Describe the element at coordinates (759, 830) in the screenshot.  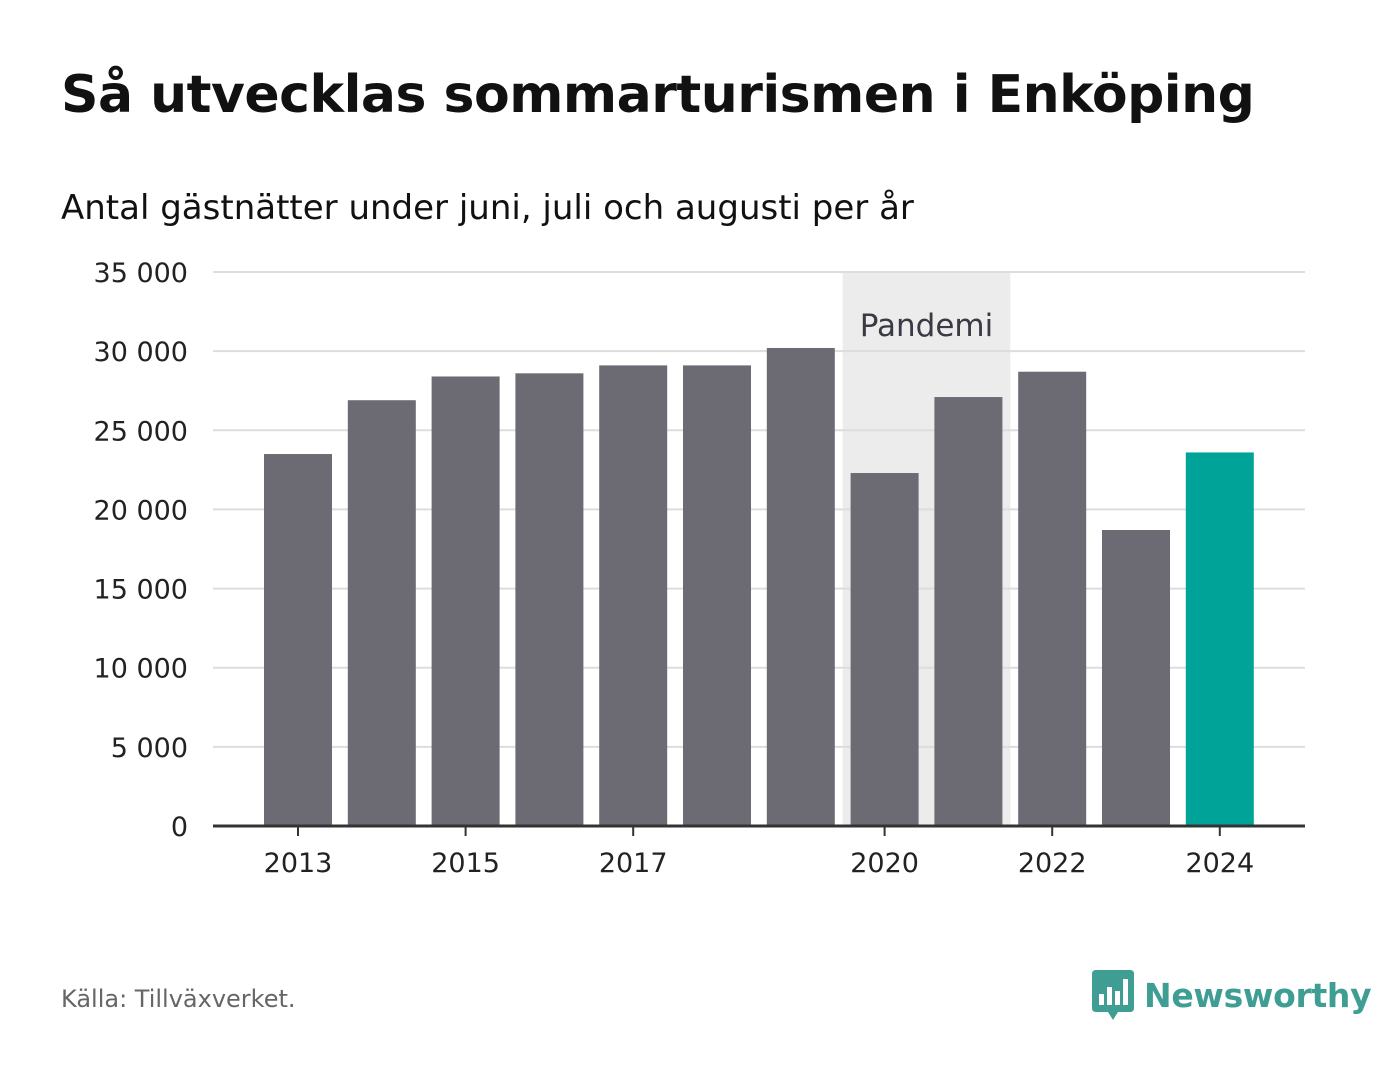
I see `axes` at that location.